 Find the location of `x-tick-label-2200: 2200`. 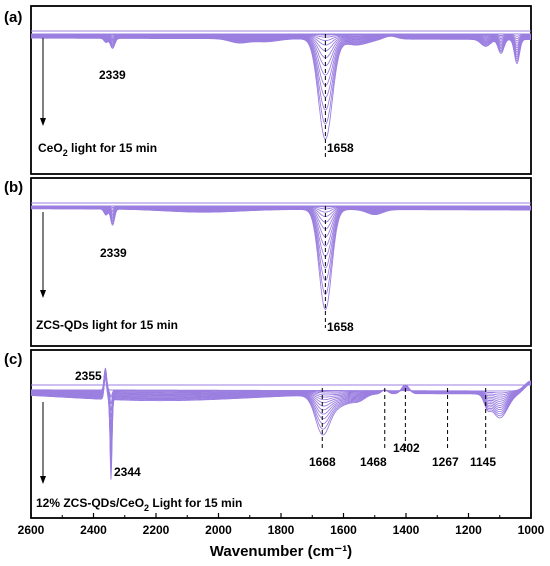

x-tick-label-2200: 2200 is located at coordinates (156, 530).